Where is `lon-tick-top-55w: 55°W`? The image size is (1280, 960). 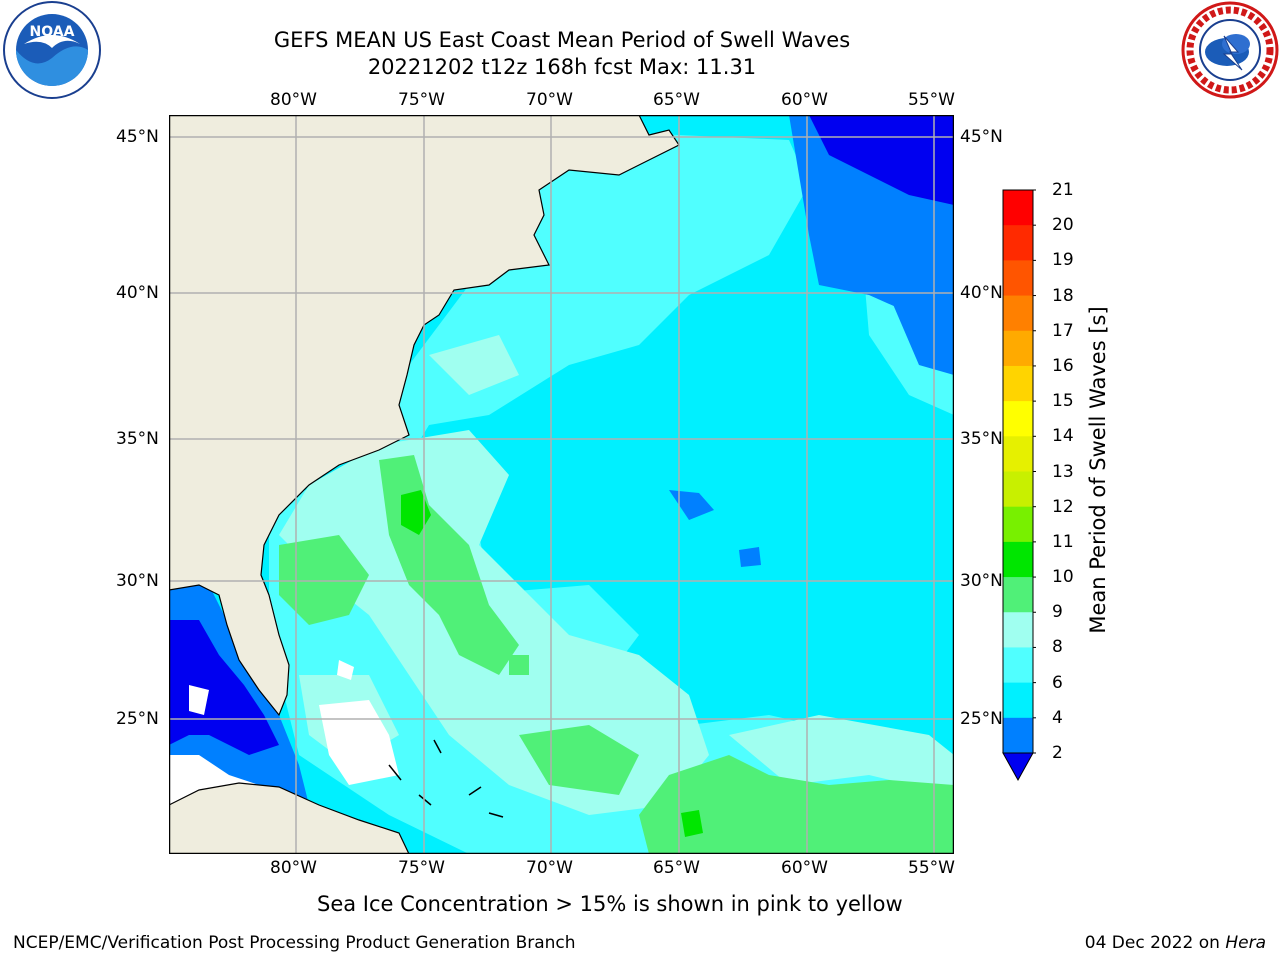
lon-tick-top-55w: 55°W is located at coordinates (931, 100).